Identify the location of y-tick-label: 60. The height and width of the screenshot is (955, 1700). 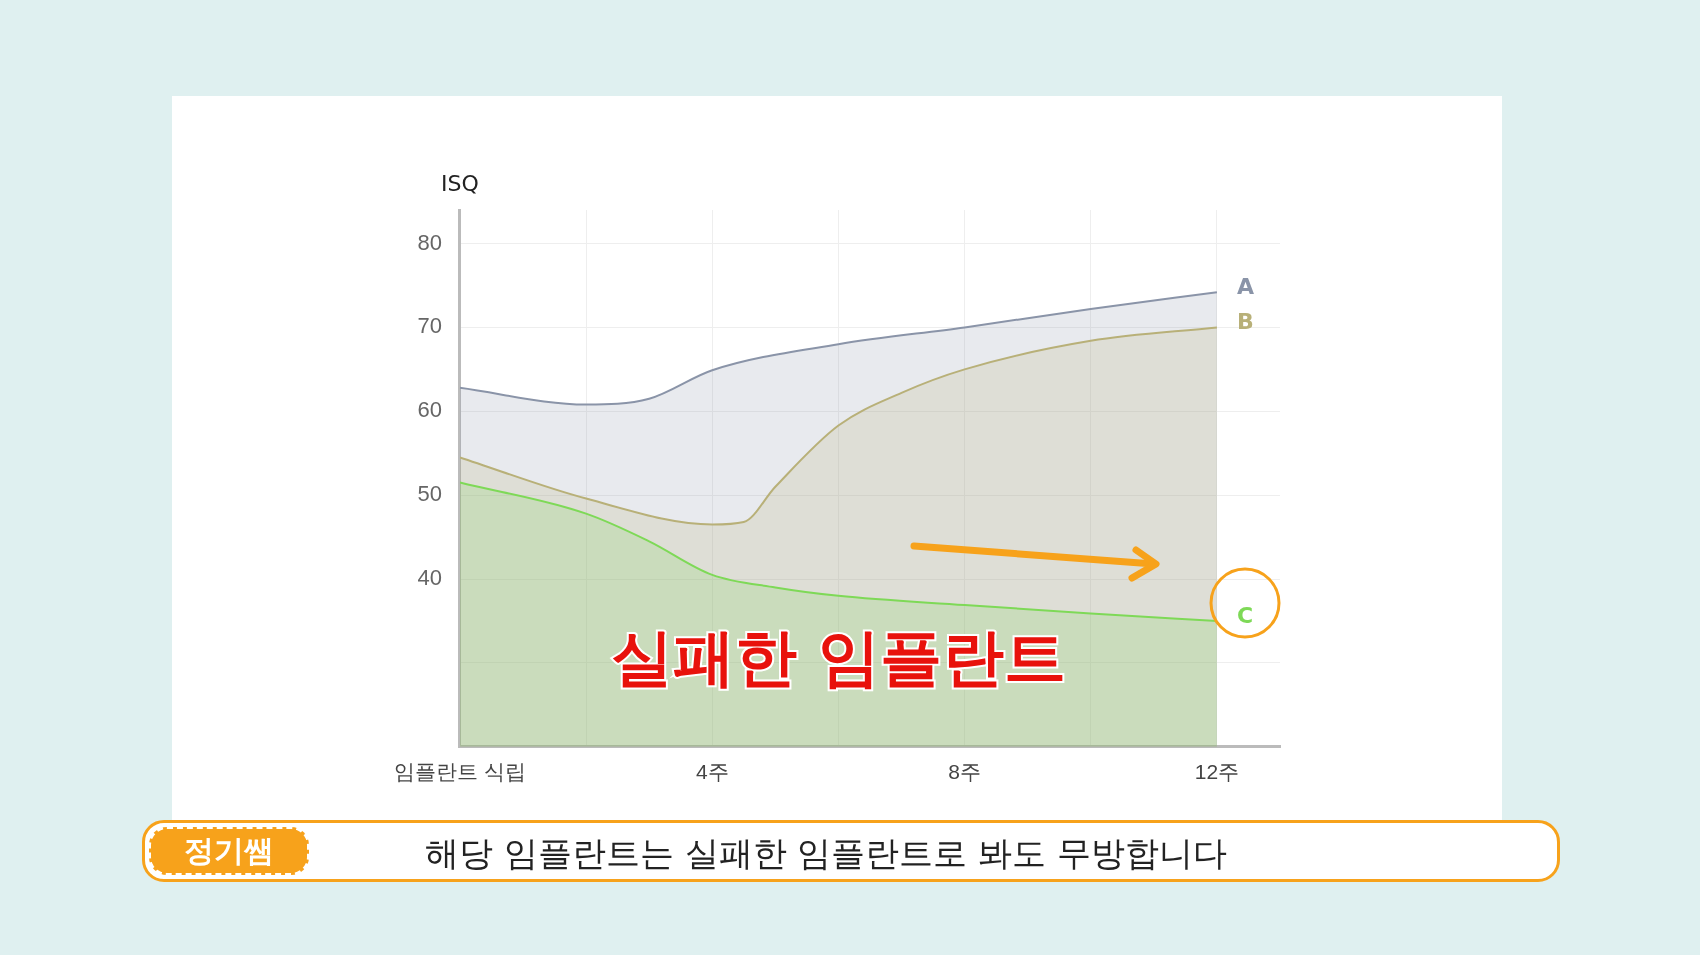
(429, 410).